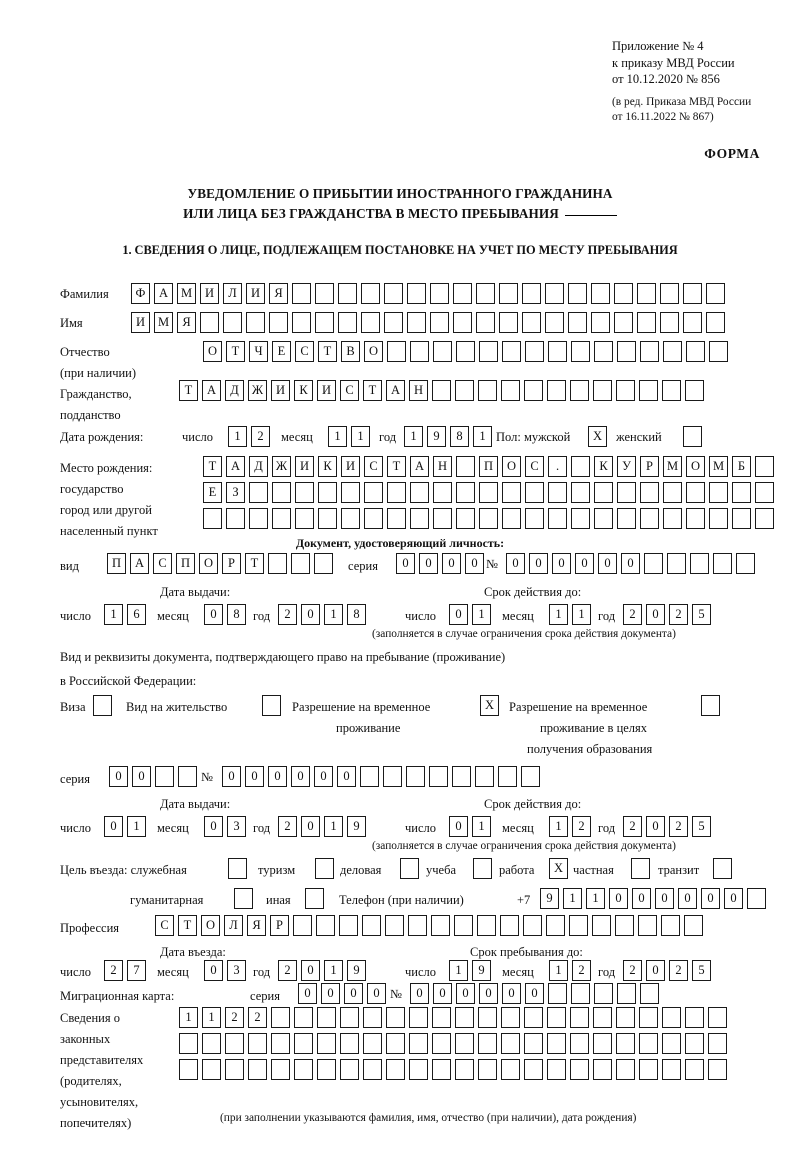 Image resolution: width=800 pixels, height=1163 pixels. I want to click on title-blank-line, so click(590, 215).